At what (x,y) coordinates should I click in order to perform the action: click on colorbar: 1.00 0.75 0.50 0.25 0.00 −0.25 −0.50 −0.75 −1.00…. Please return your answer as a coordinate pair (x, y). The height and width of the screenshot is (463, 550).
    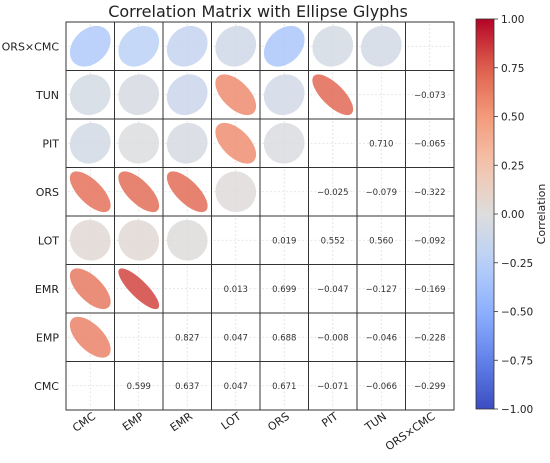
    Looking at the image, I should click on (511, 215).